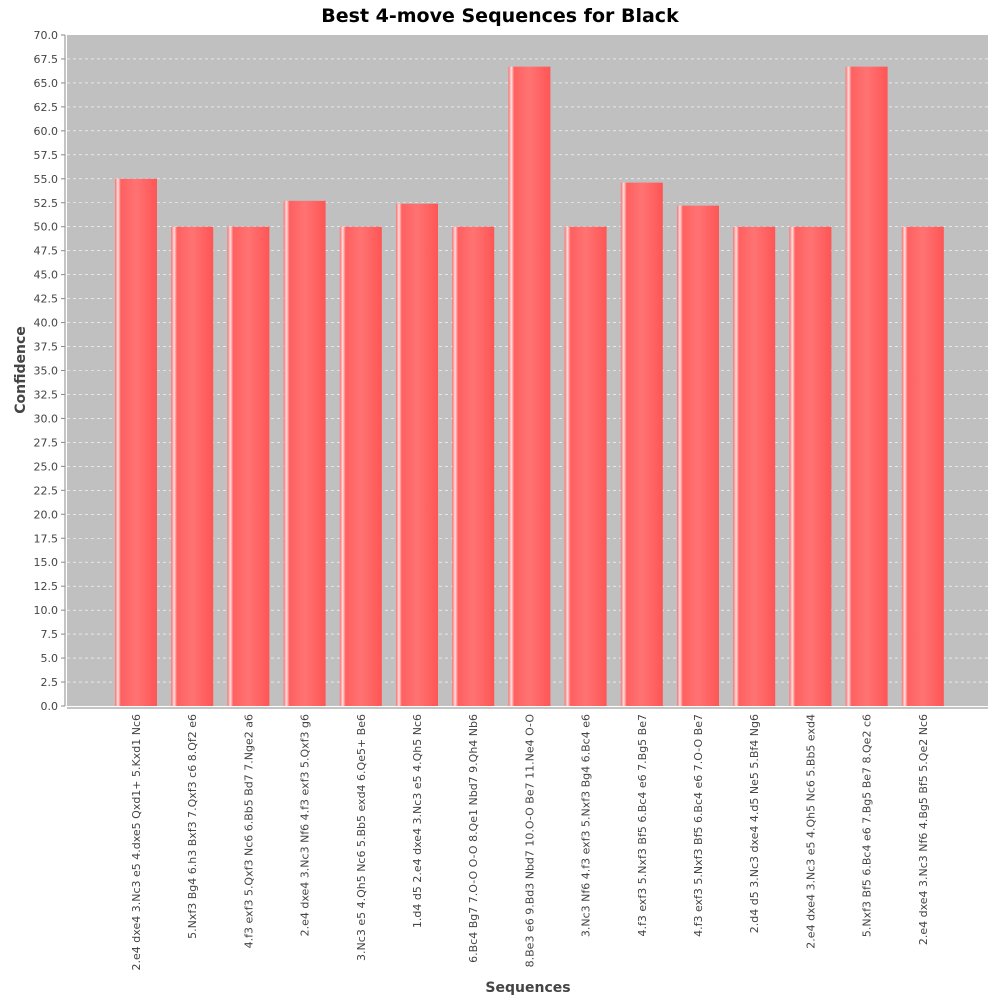 This screenshot has height=1000, width=1000. What do you see at coordinates (50, 682) in the screenshot?
I see `y-tick-label: 2.5` at bounding box center [50, 682].